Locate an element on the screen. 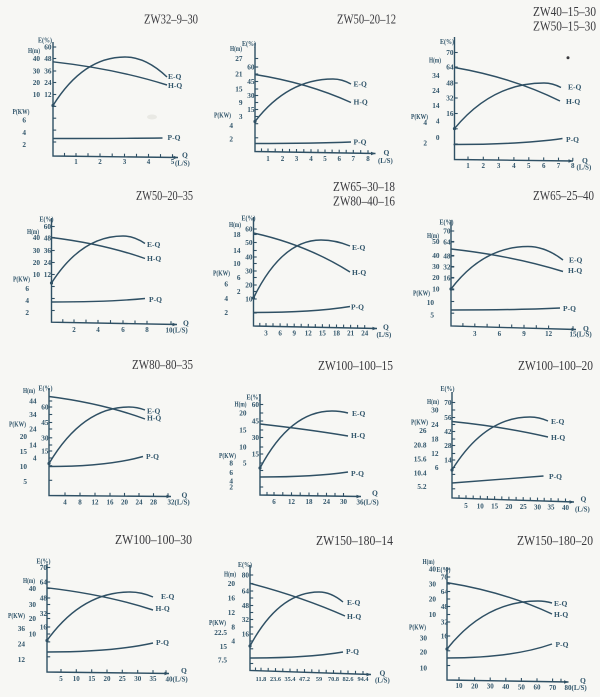  svg-text: P(KW) is located at coordinates (227, 455).